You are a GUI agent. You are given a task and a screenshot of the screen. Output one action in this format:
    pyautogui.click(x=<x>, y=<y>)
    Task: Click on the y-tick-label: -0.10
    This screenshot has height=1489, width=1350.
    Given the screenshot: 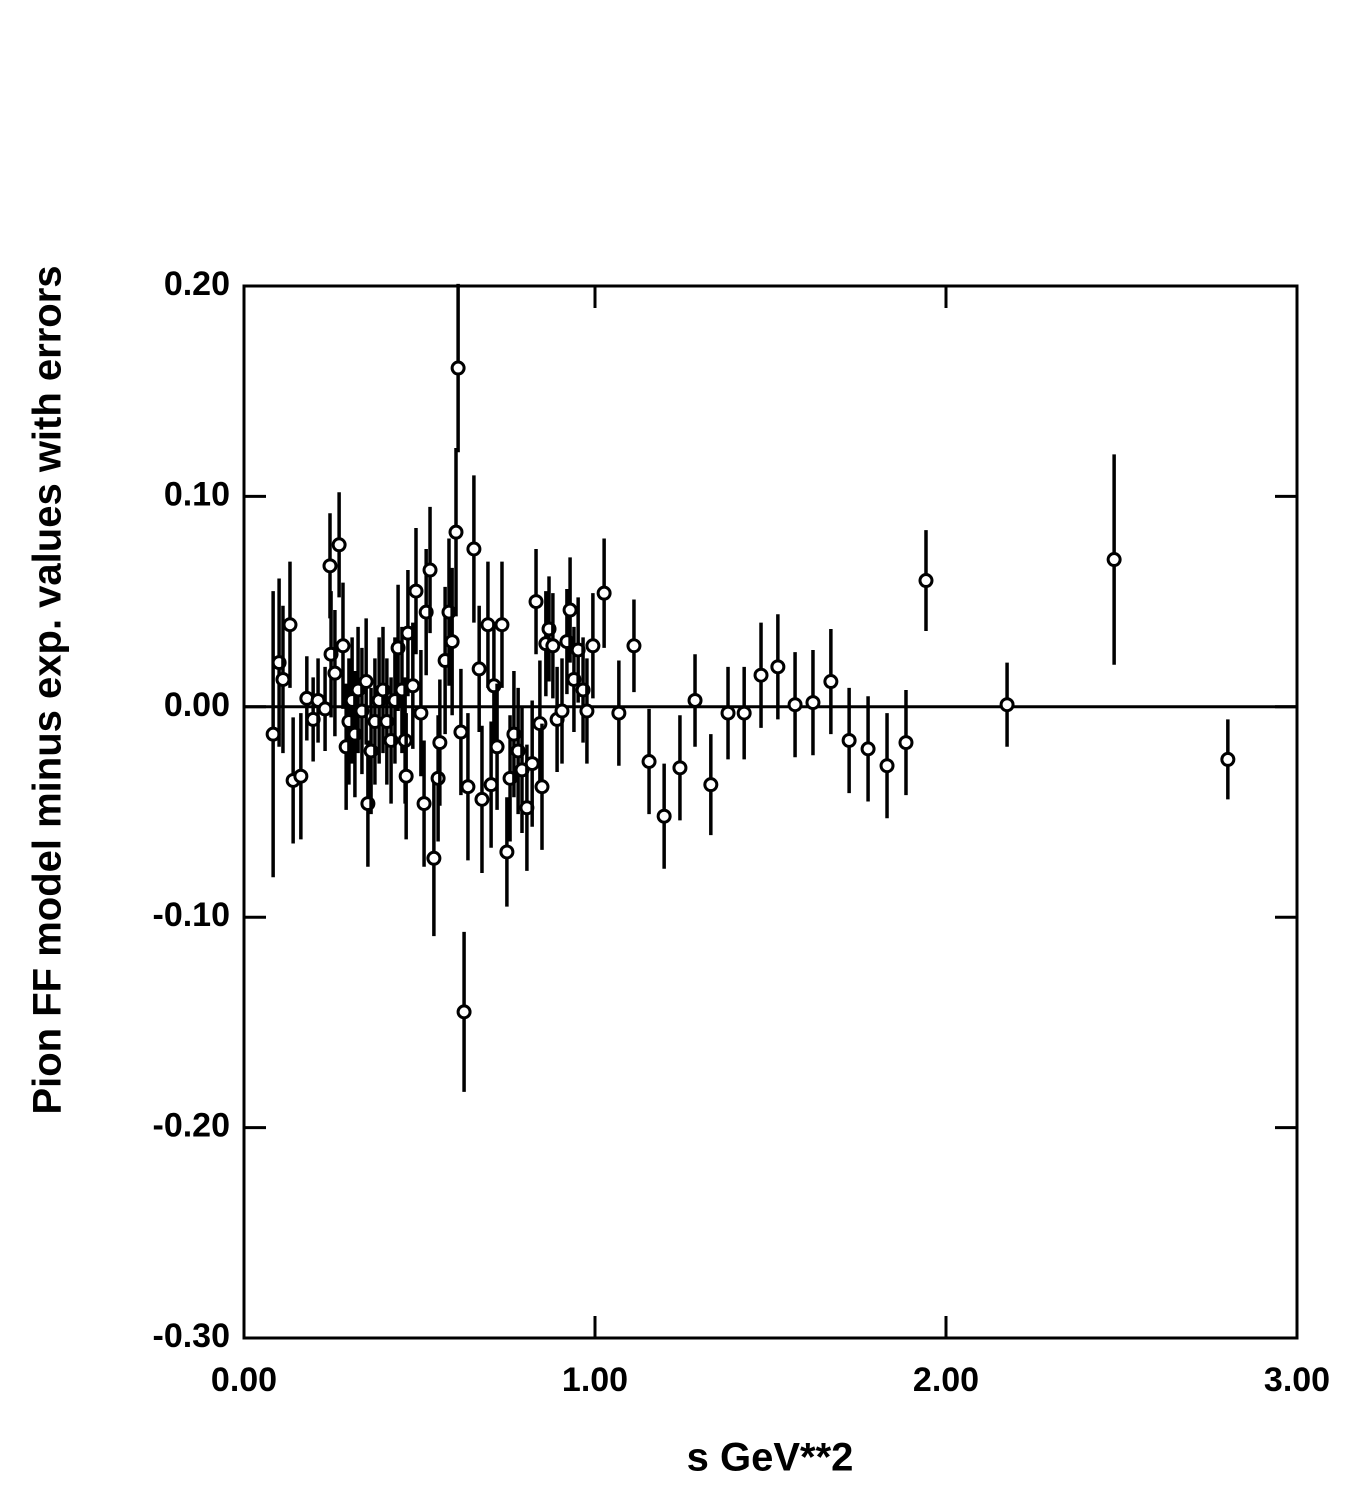 What is the action you would take?
    pyautogui.click(x=192, y=915)
    